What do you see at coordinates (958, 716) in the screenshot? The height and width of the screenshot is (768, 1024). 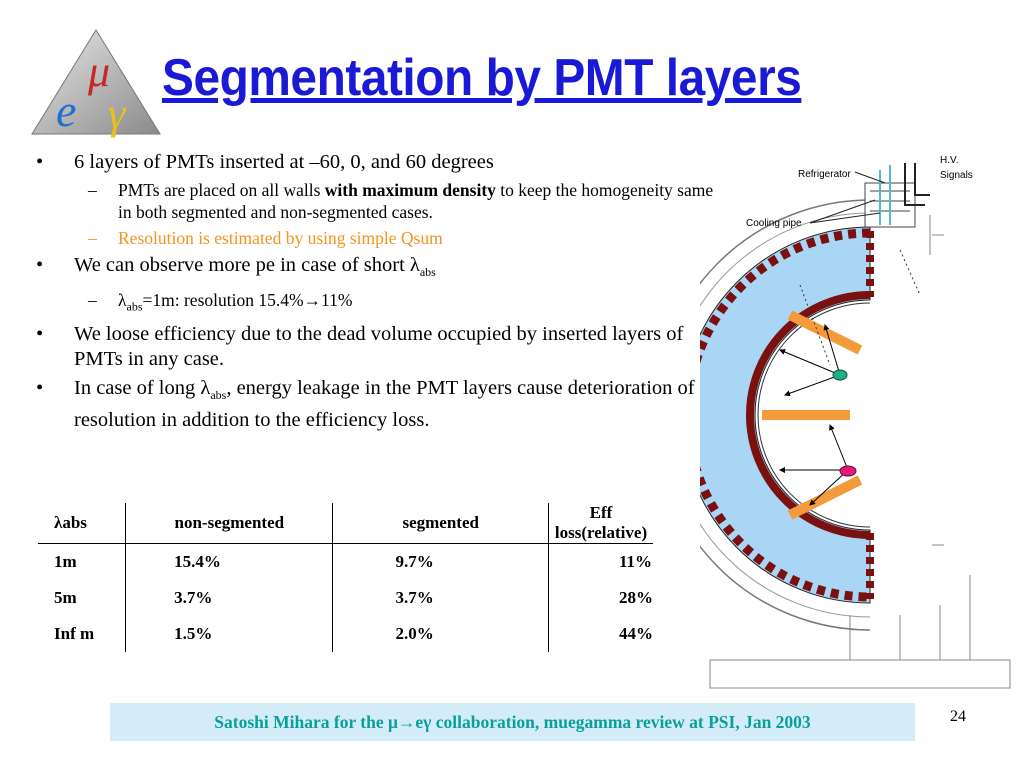 I see `page-number: 24` at bounding box center [958, 716].